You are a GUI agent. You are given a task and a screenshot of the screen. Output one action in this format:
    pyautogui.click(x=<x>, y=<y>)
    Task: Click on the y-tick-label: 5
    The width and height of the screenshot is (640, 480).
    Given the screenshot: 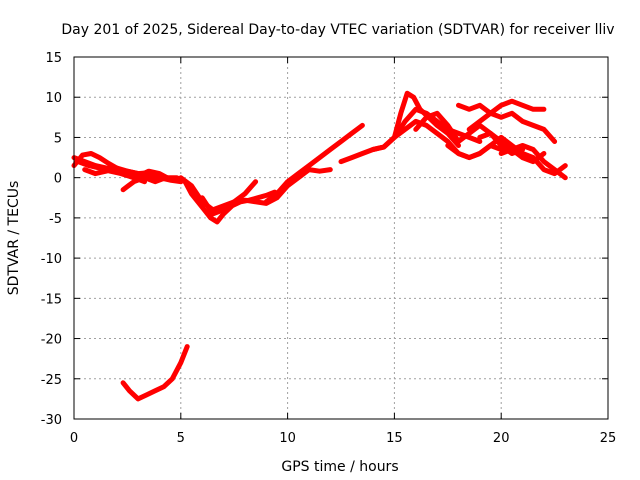 What is the action you would take?
    pyautogui.click(x=58, y=138)
    